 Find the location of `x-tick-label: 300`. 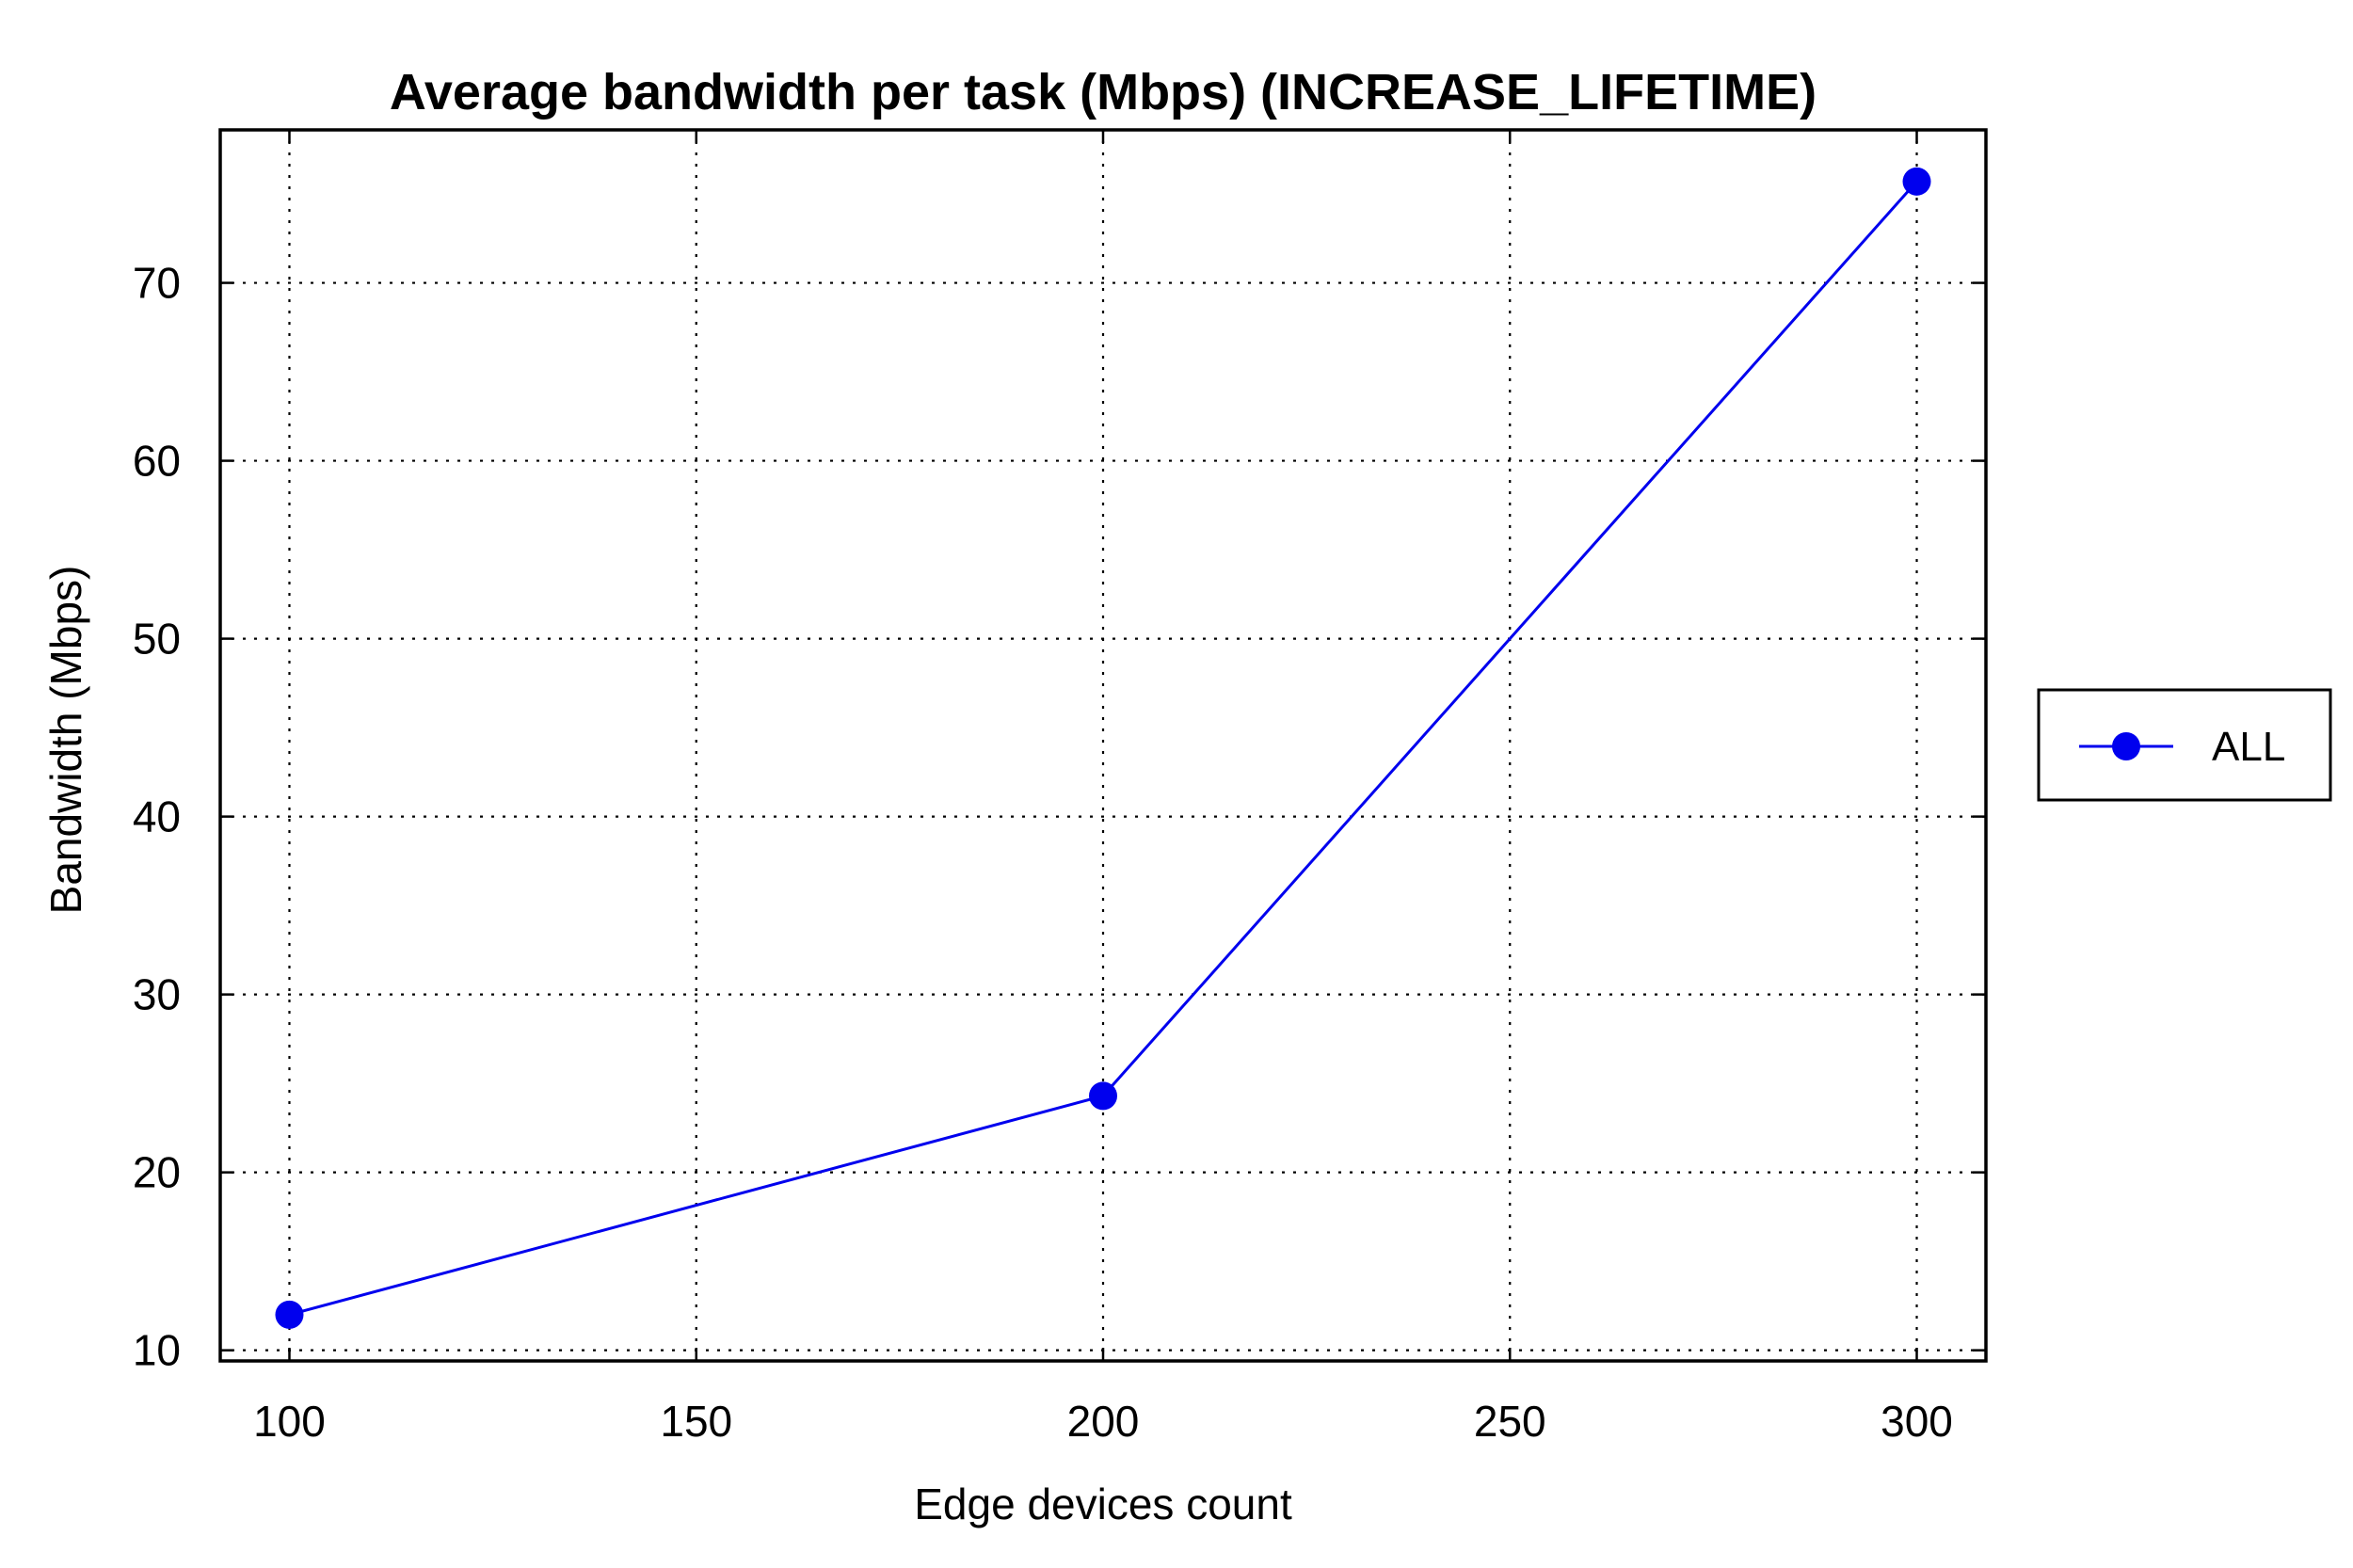

x-tick-label: 300 is located at coordinates (1917, 1421).